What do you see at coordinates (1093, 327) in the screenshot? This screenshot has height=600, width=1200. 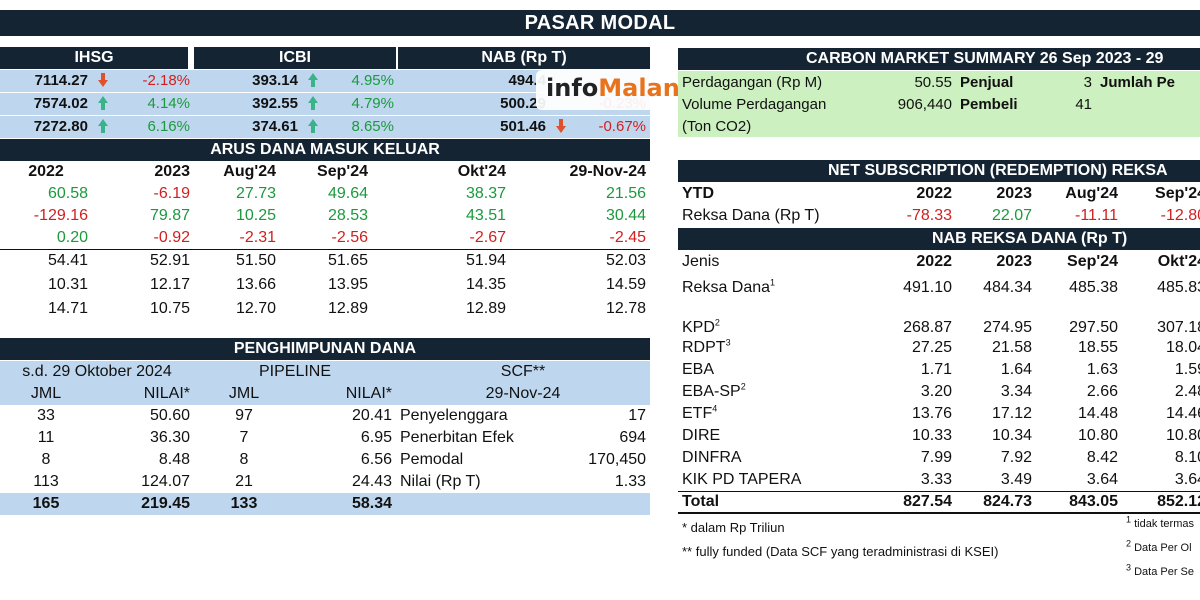 I see `nab-rd-cell: 297.50` at bounding box center [1093, 327].